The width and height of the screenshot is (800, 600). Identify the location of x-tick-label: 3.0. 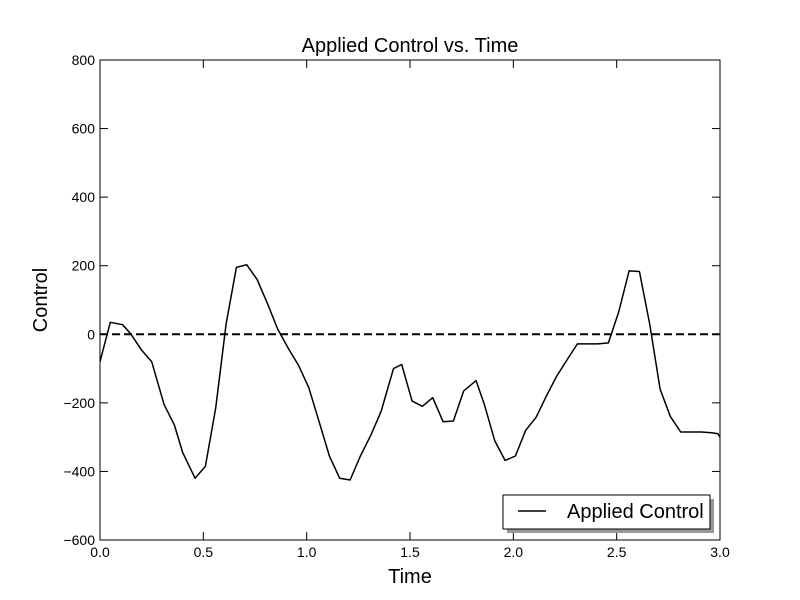
(720, 552).